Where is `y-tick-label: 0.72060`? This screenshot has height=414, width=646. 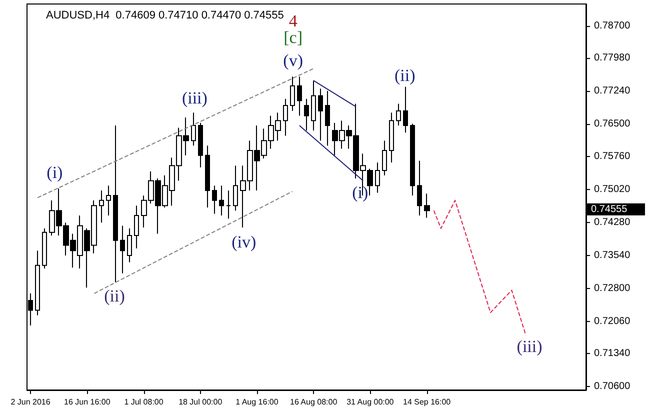
y-tick-label: 0.72060 is located at coordinates (612, 321).